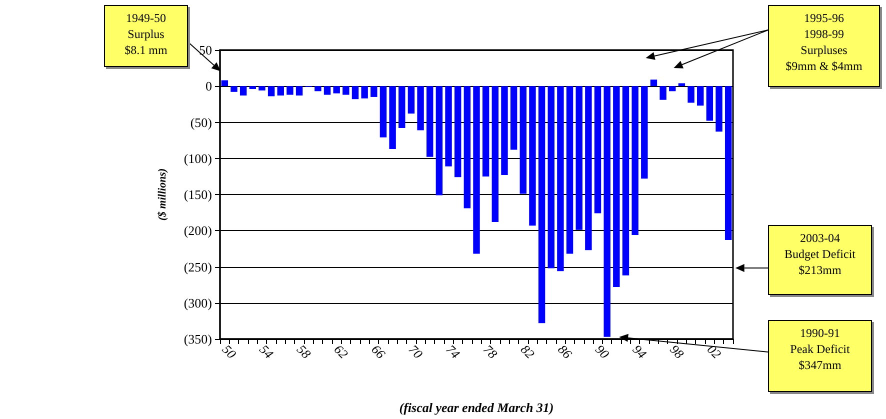 The height and width of the screenshot is (419, 886). Describe the element at coordinates (198, 158) in the screenshot. I see `y-tick-label: (100)` at that location.